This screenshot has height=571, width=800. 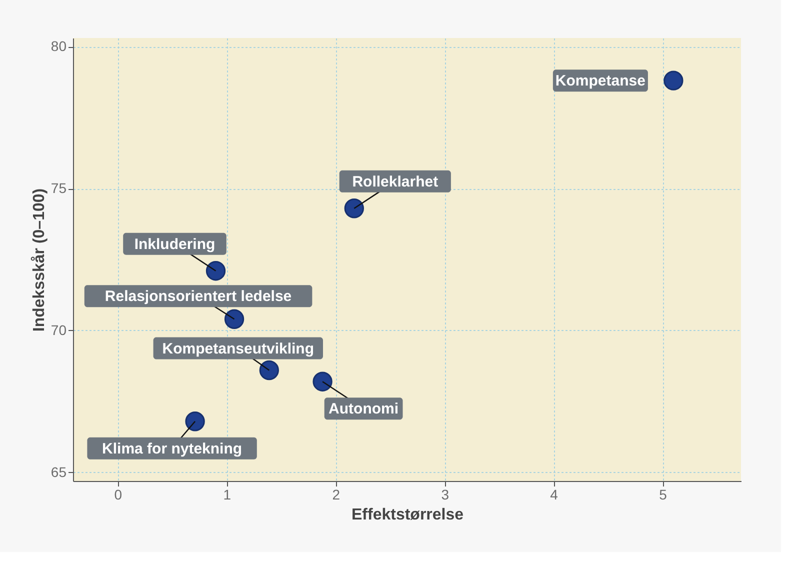 I want to click on y-tick-label: 65, so click(x=58, y=472).